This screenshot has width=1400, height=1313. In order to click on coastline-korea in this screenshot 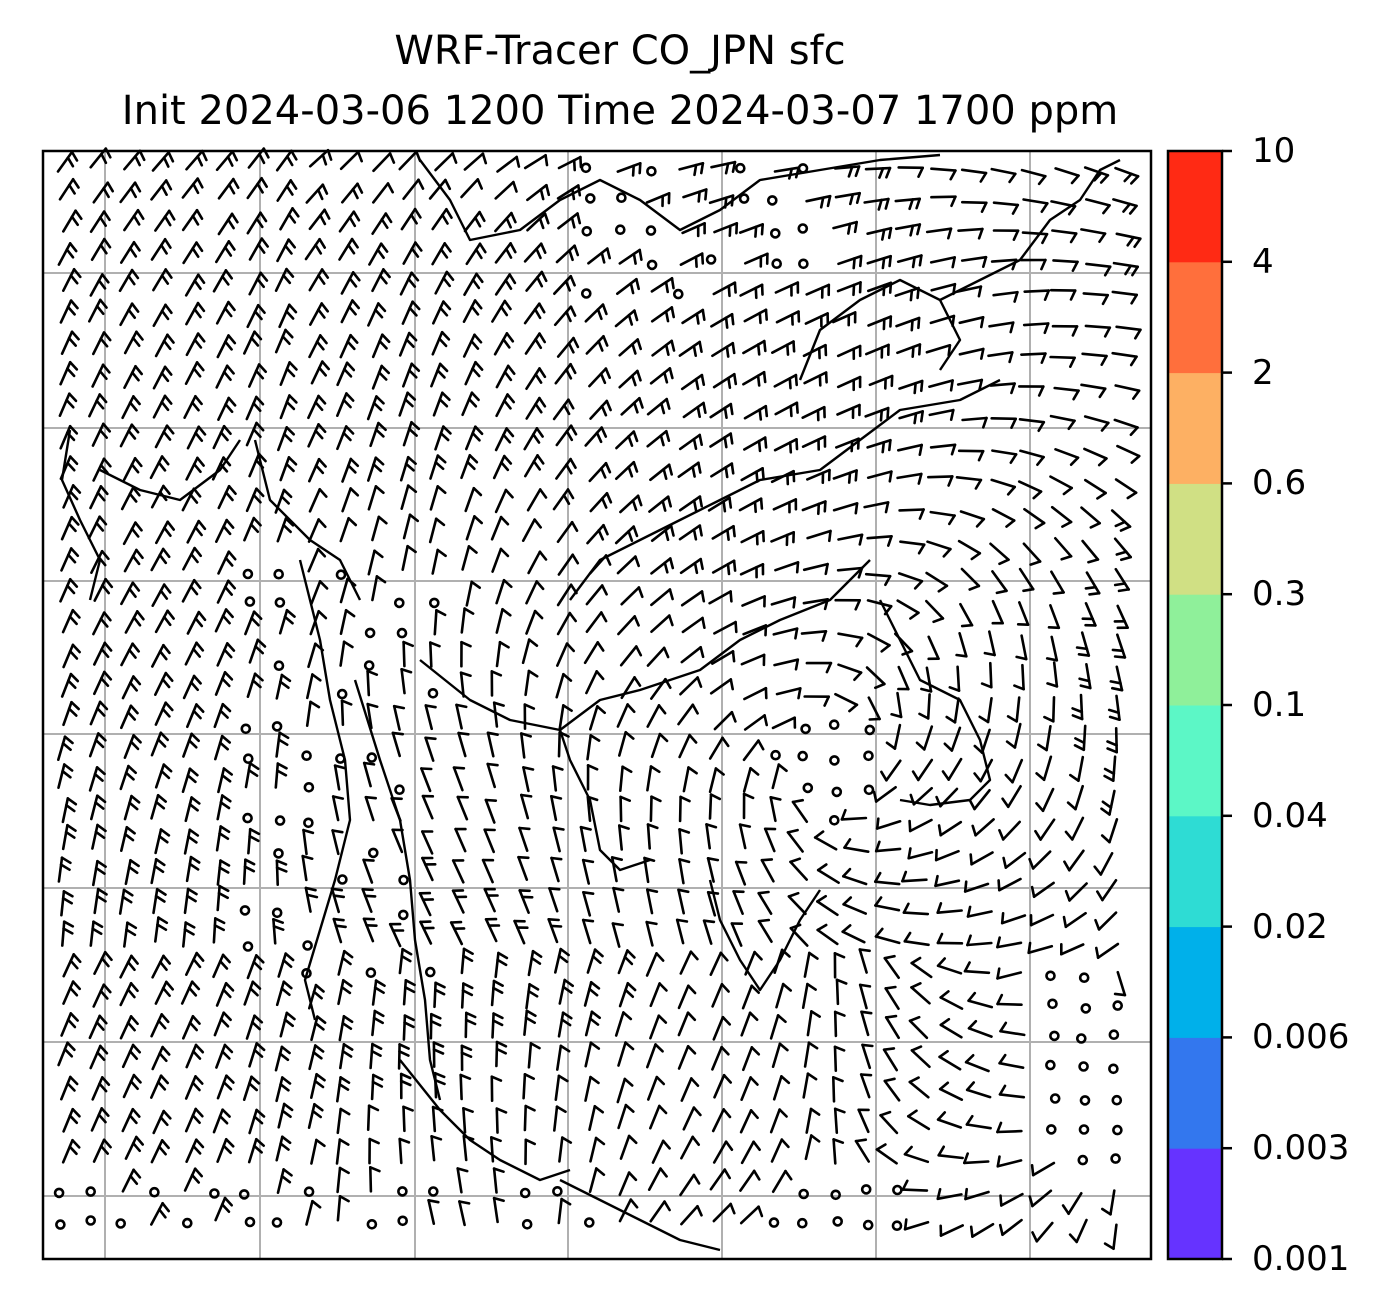, I will do `click(880, 329)`.